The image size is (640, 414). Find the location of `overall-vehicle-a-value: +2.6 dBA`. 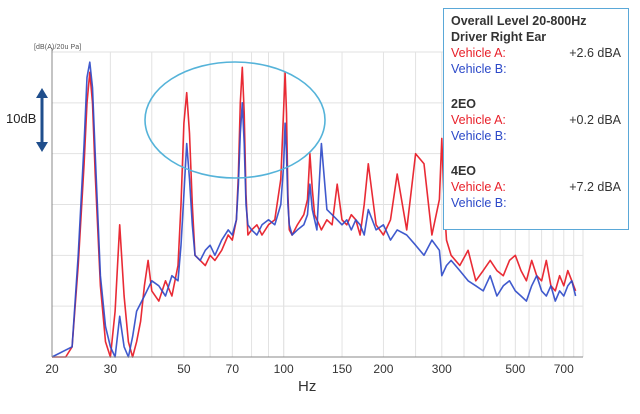

overall-vehicle-a-value: +2.6 dBA is located at coordinates (595, 53).